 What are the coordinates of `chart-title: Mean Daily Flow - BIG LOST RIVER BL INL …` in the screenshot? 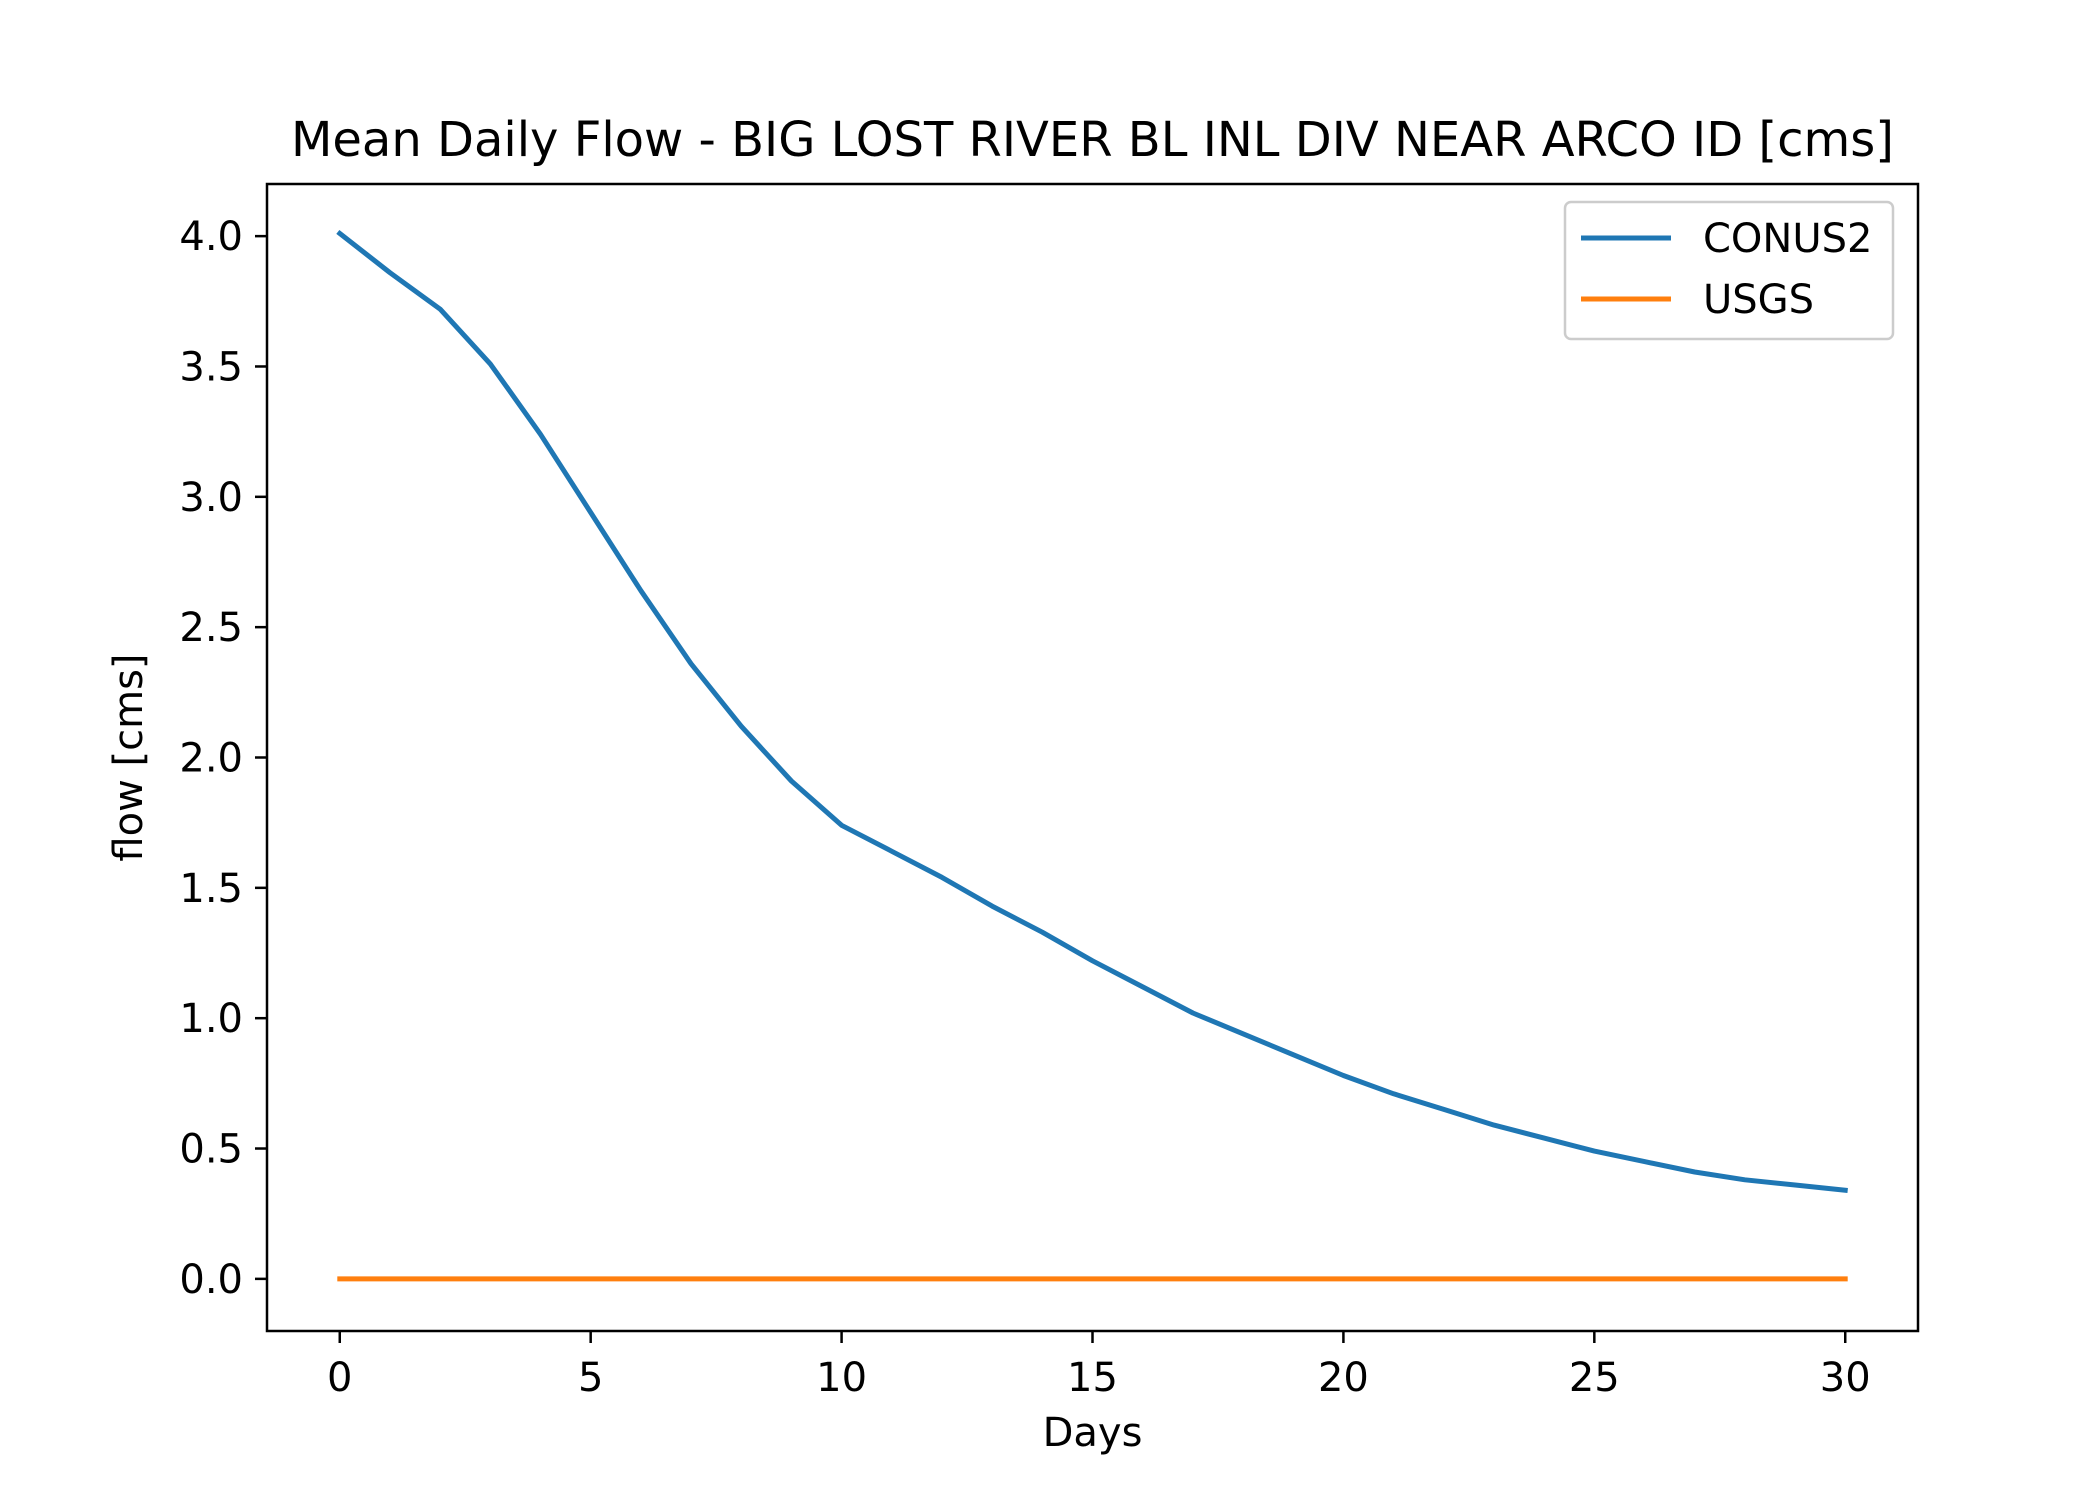 It's located at (1092, 140).